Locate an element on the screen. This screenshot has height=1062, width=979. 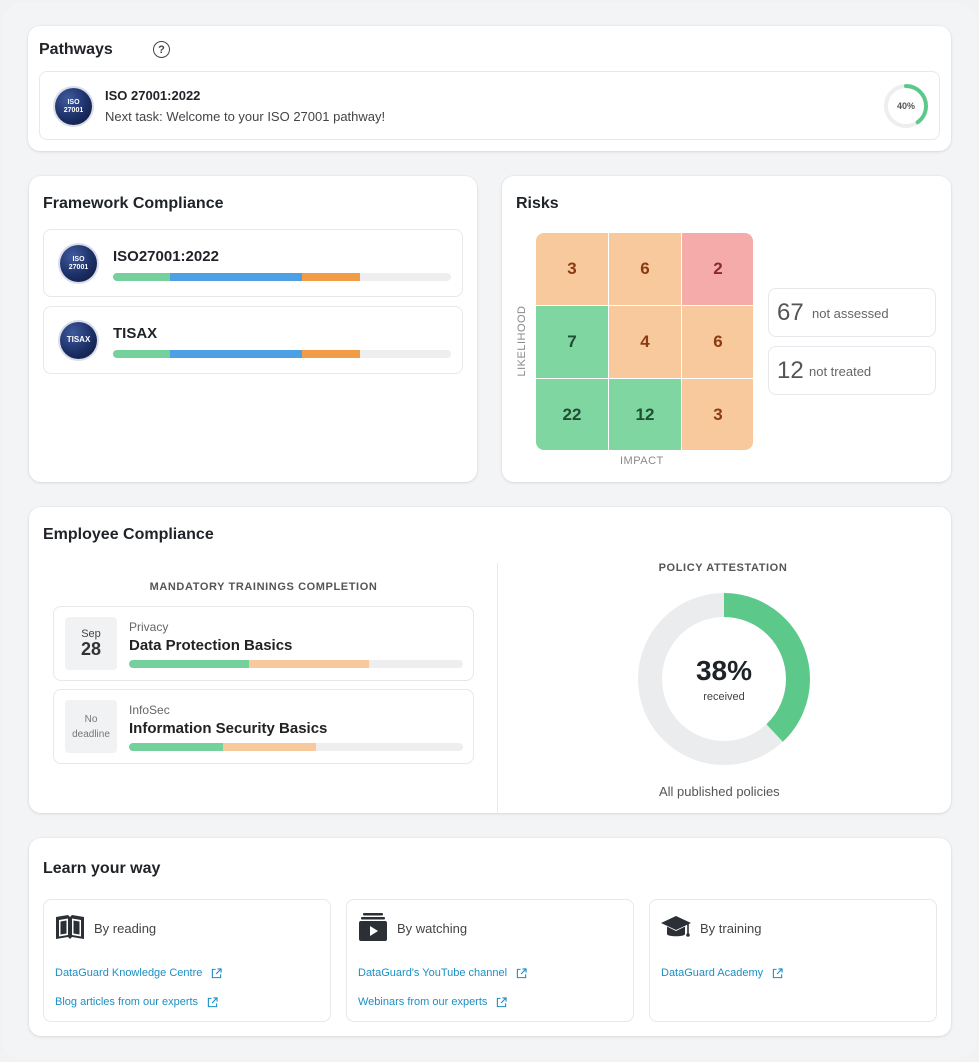
pathway-progress-label: 40% is located at coordinates (905, 106).